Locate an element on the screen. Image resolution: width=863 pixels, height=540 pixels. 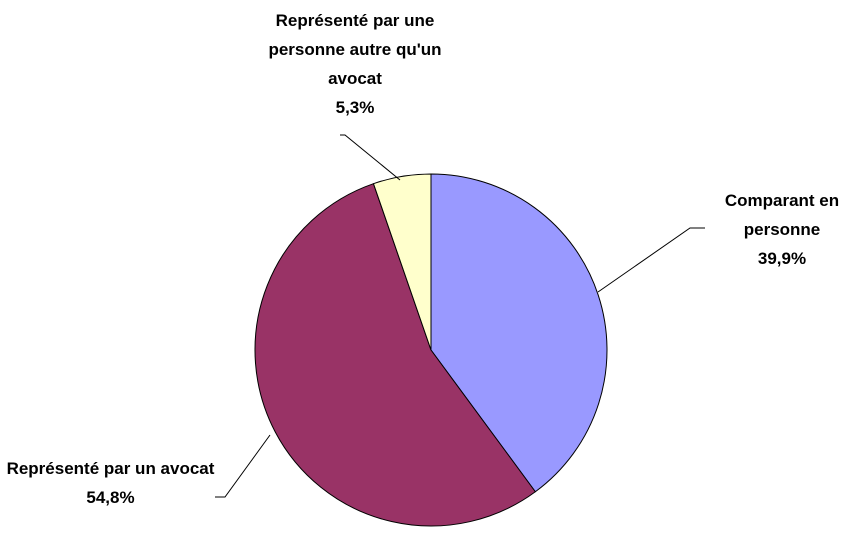
slice-label: Représenté par un avocat 54,8% is located at coordinates (110, 483).